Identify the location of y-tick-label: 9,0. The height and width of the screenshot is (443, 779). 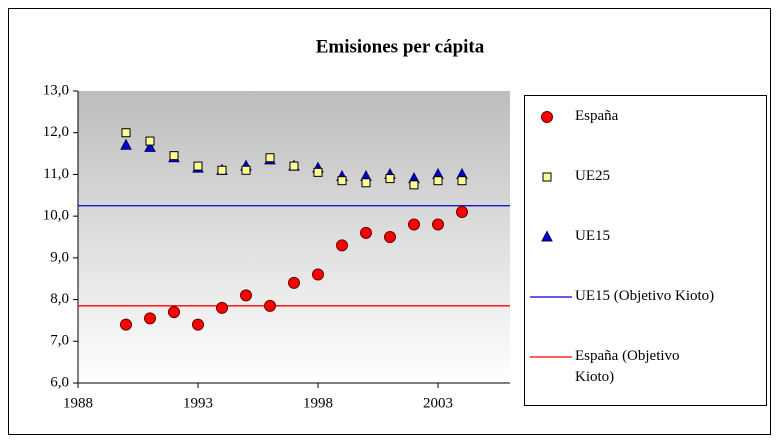
(59, 257).